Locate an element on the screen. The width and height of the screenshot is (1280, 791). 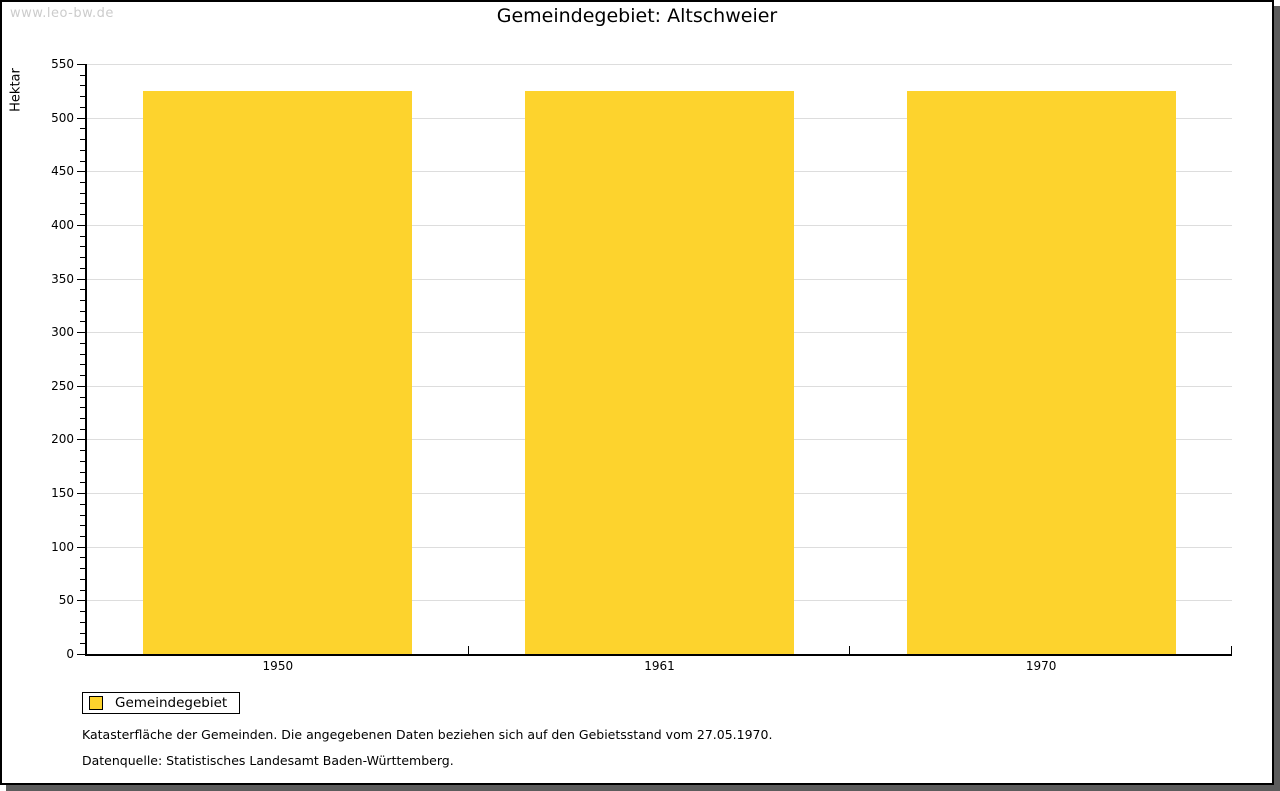
watermark: www.leo-bw.de is located at coordinates (62, 13).